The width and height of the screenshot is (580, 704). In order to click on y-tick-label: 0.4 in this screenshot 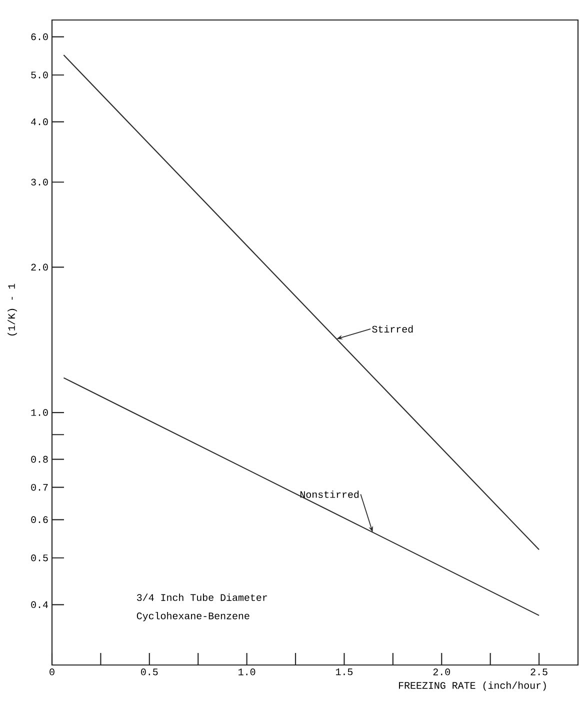, I will do `click(39, 604)`.